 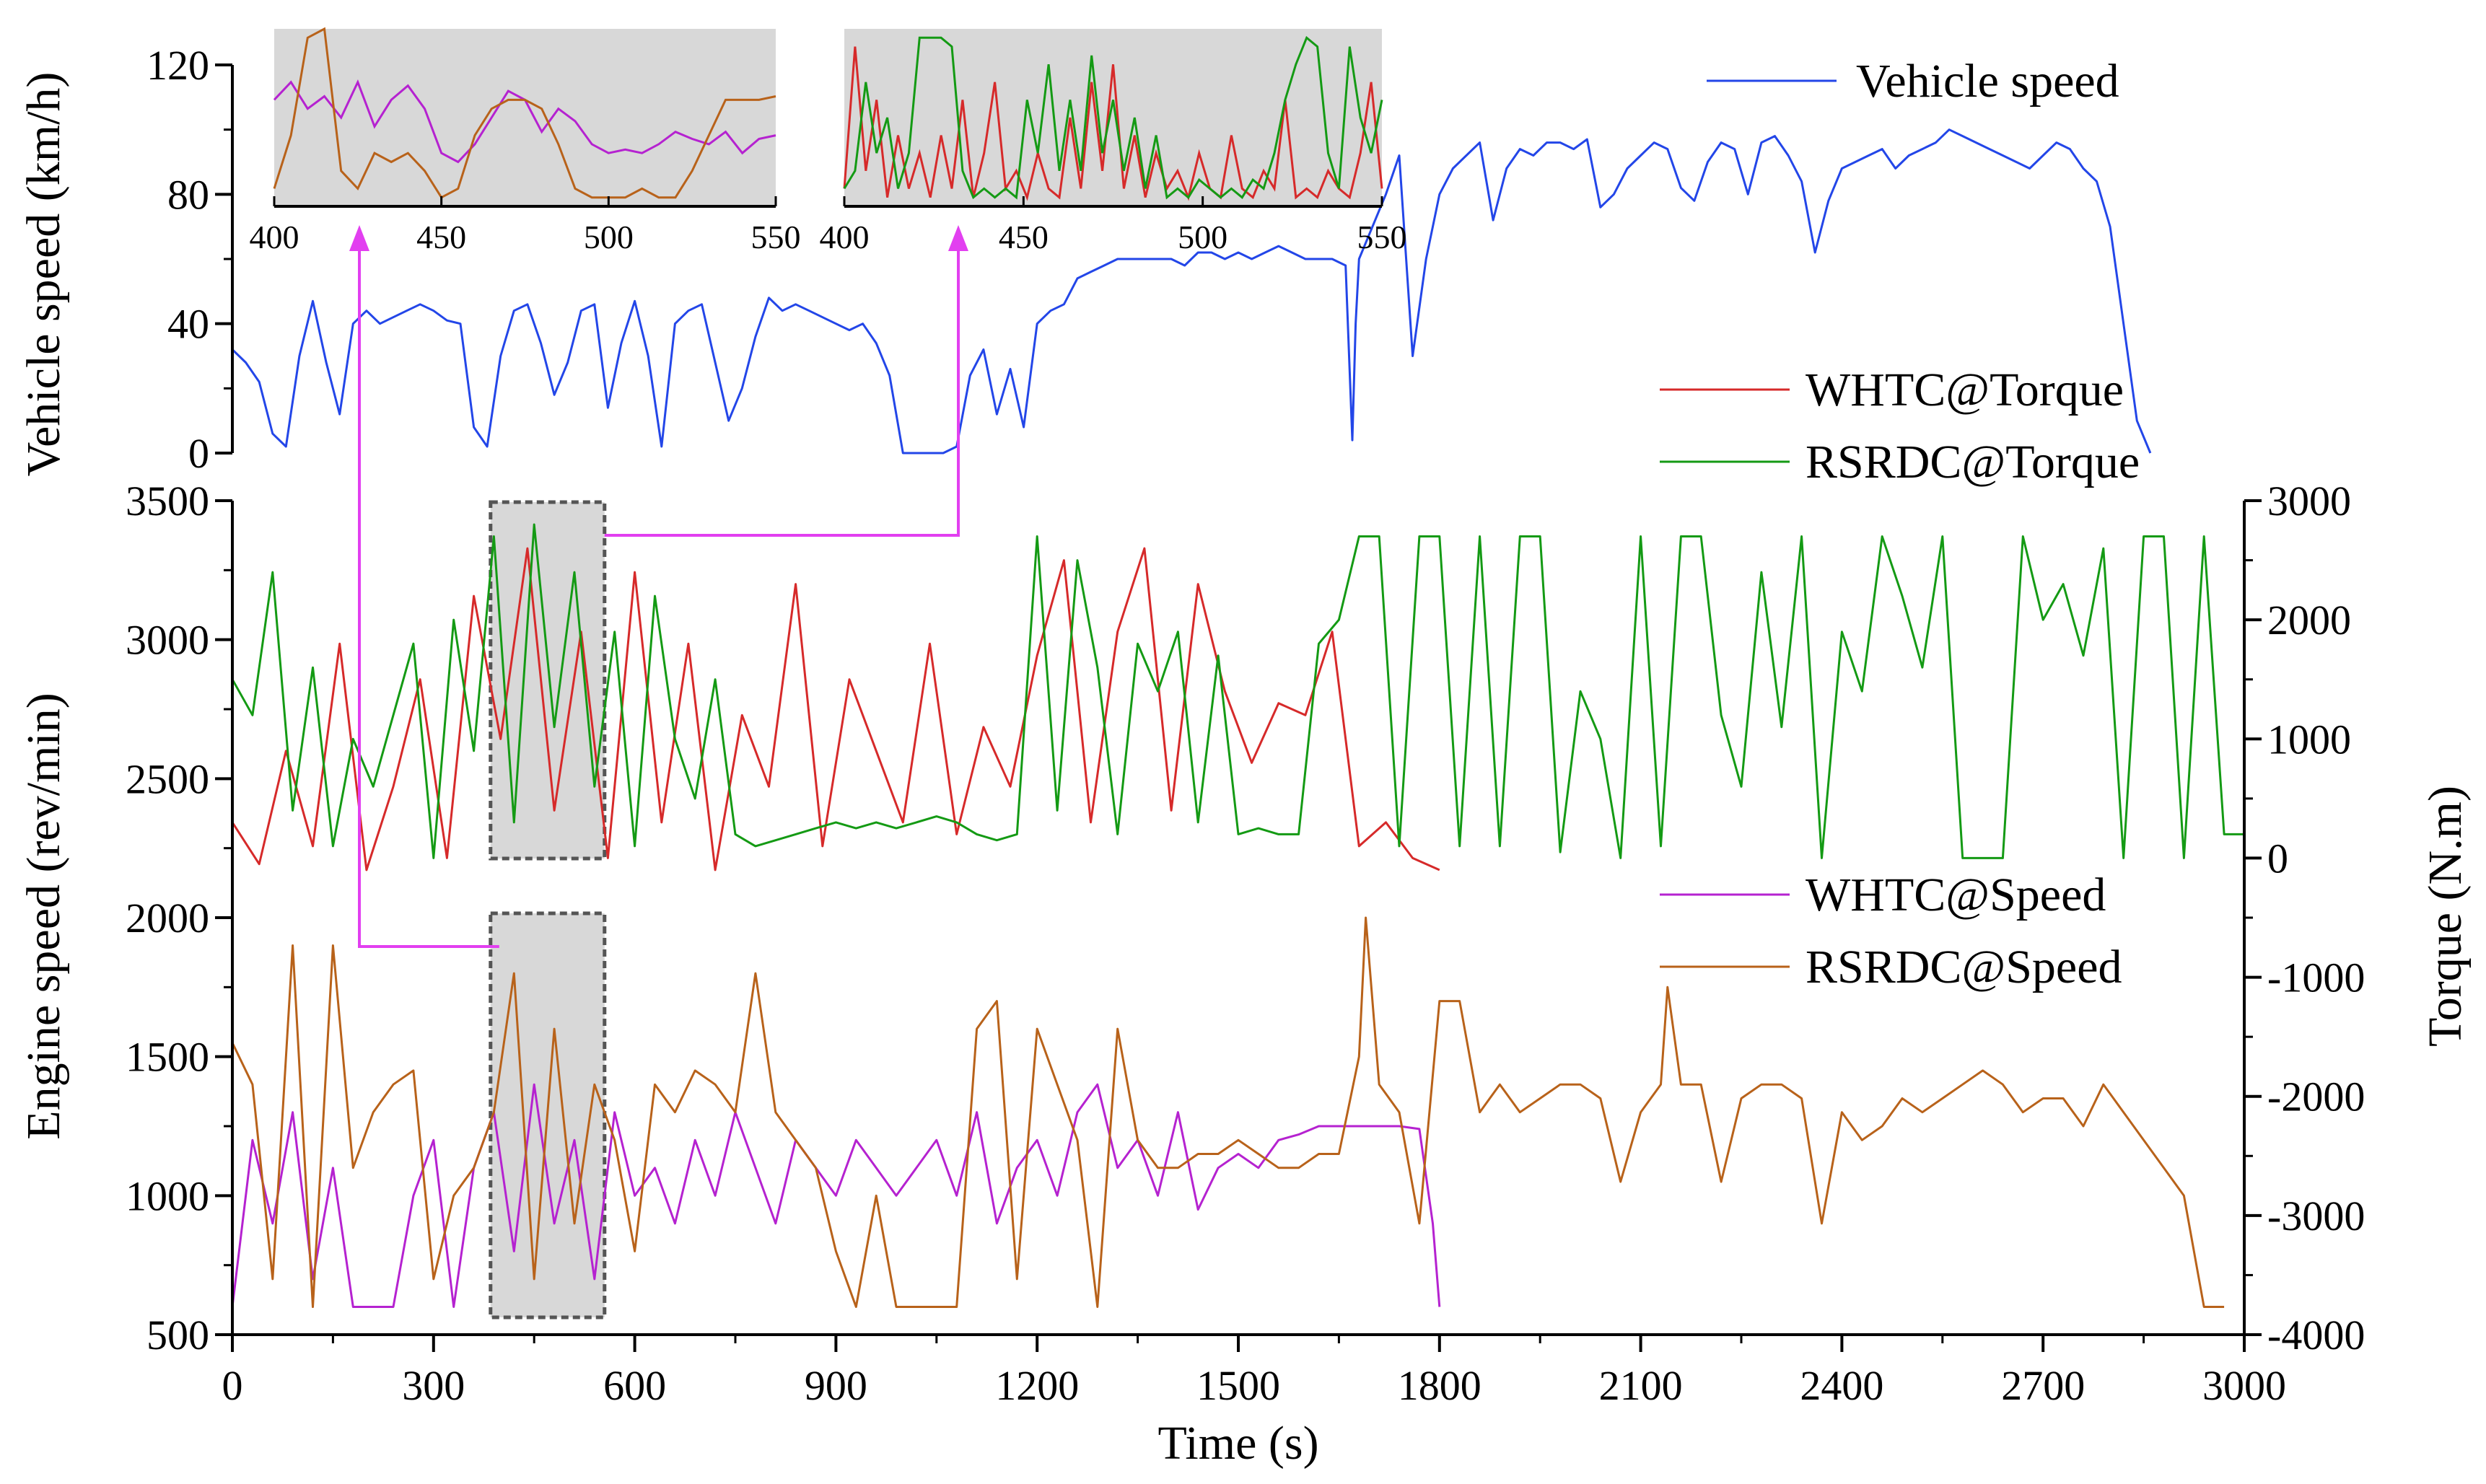 What do you see at coordinates (1024, 237) in the screenshot?
I see `inset-torque-x-tick-label: 450` at bounding box center [1024, 237].